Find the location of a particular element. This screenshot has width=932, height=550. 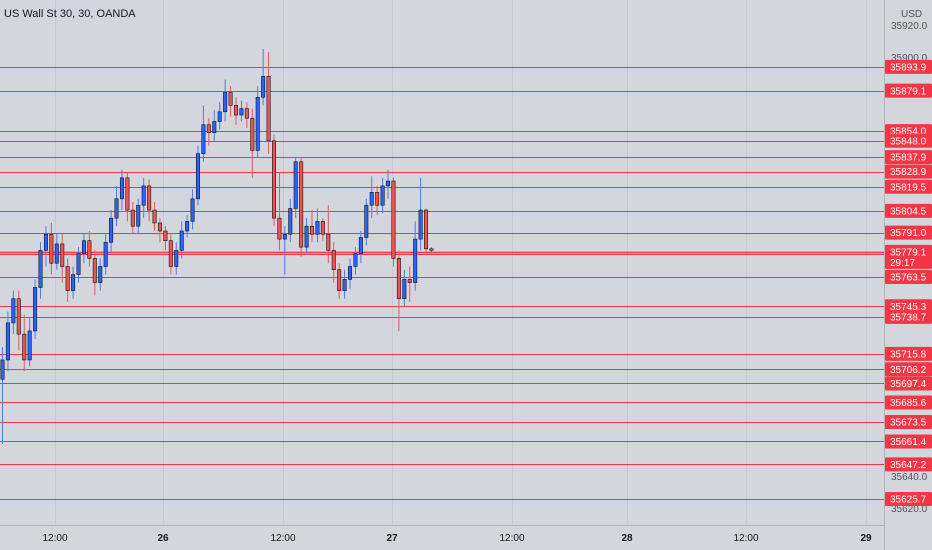

price-tag-4: 35837.9 is located at coordinates (908, 157).